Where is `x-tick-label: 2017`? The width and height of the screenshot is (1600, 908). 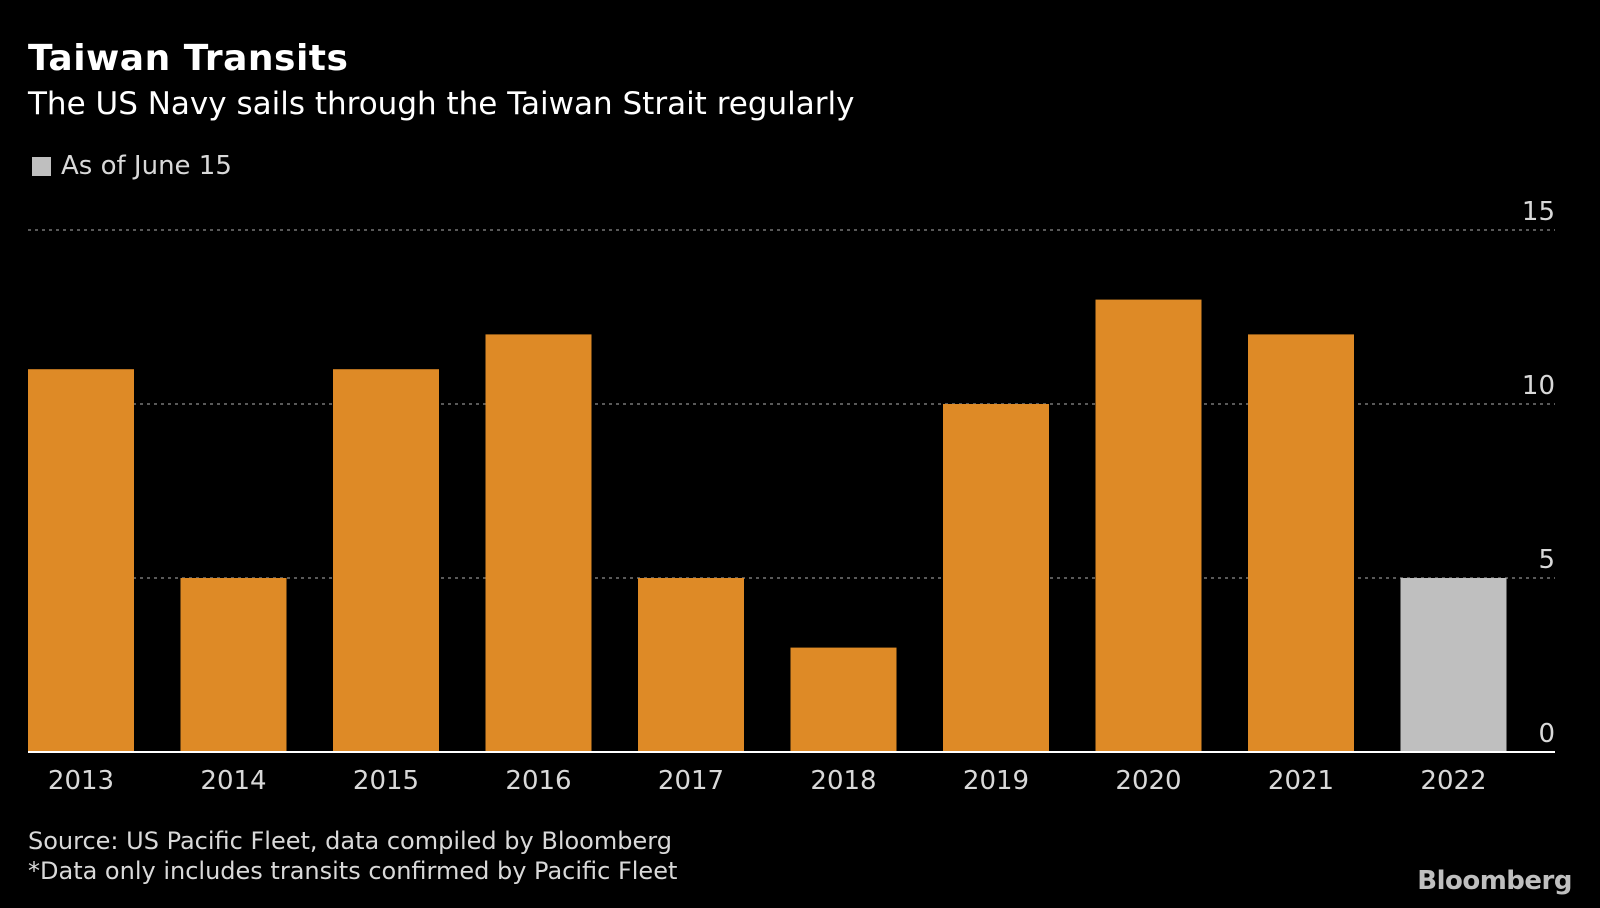
x-tick-label: 2017 is located at coordinates (691, 781).